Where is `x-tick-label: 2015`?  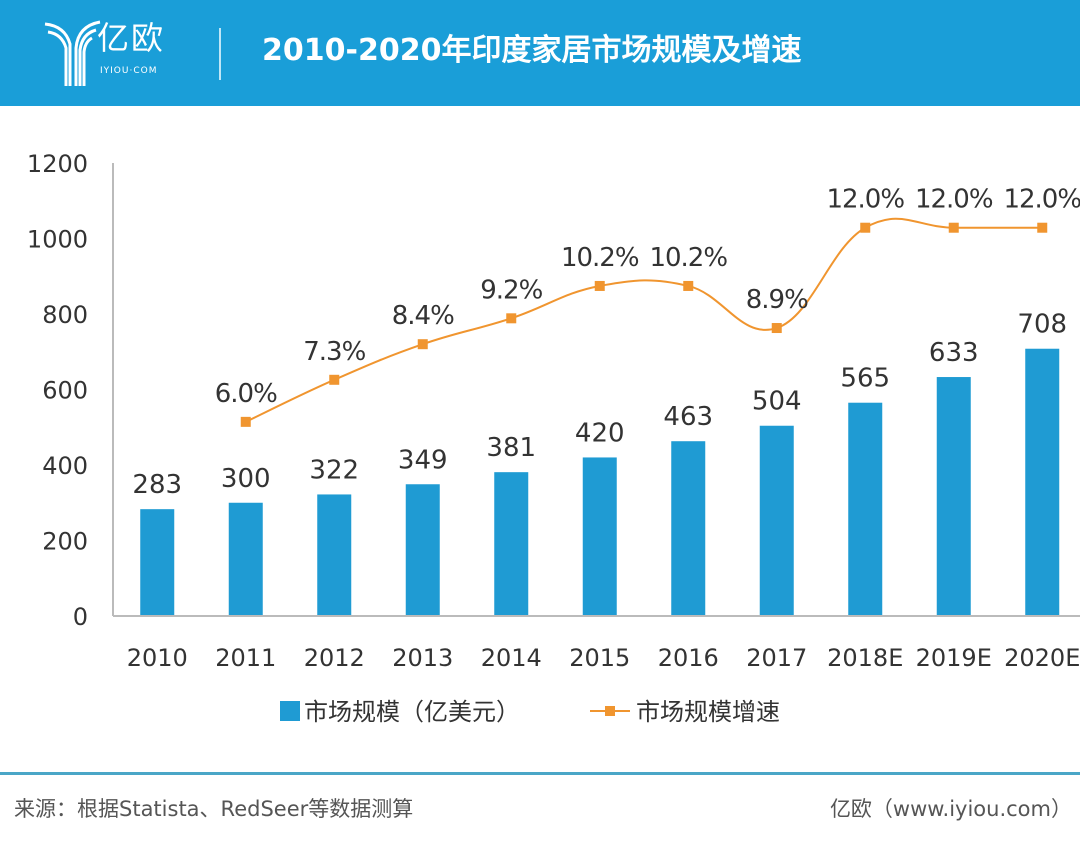
x-tick-label: 2015 is located at coordinates (599, 658).